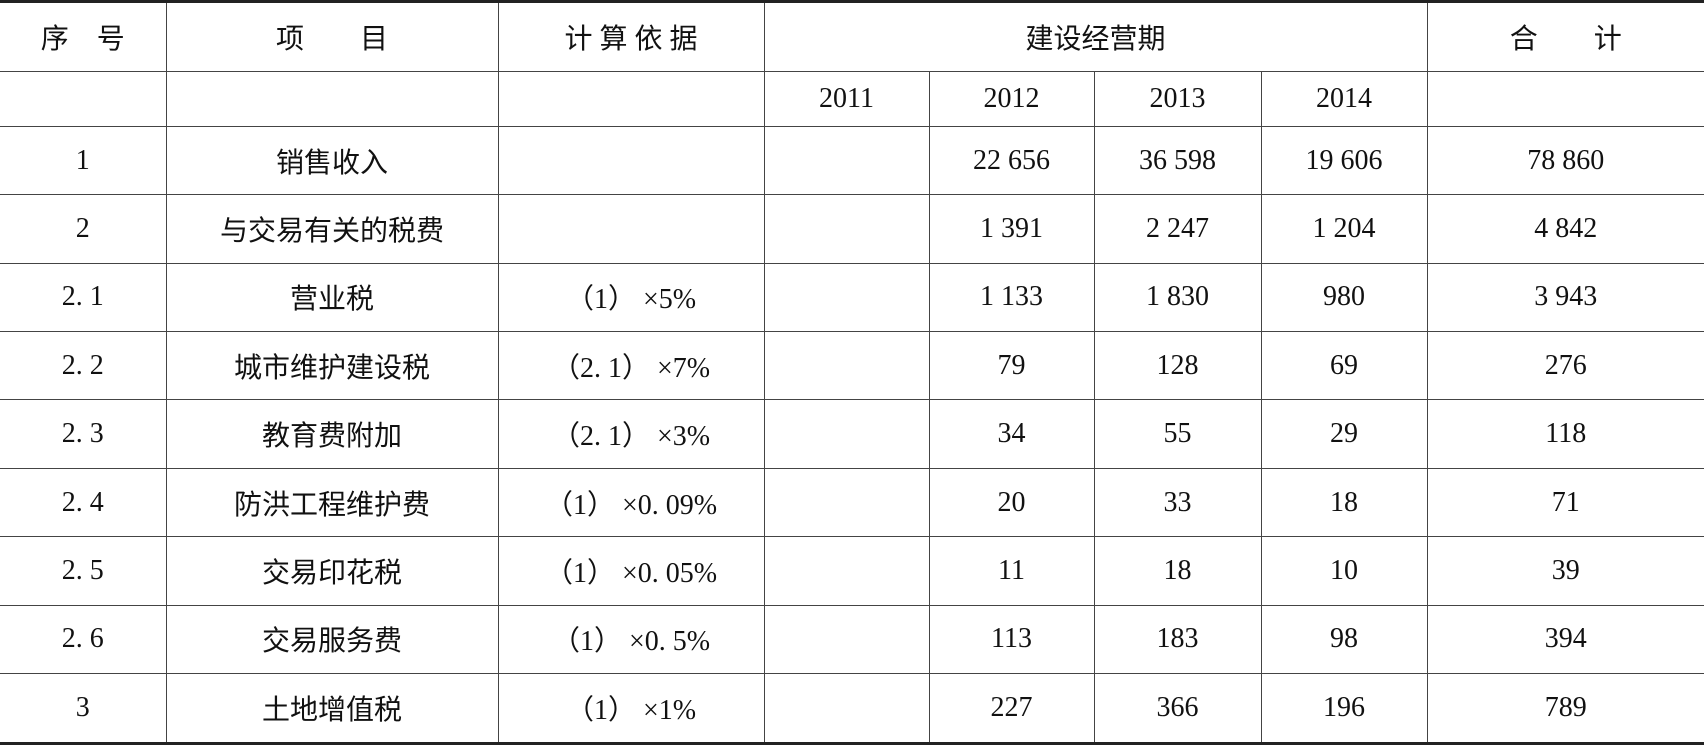  What do you see at coordinates (1344, 571) in the screenshot?
I see `value-cell: 10` at bounding box center [1344, 571].